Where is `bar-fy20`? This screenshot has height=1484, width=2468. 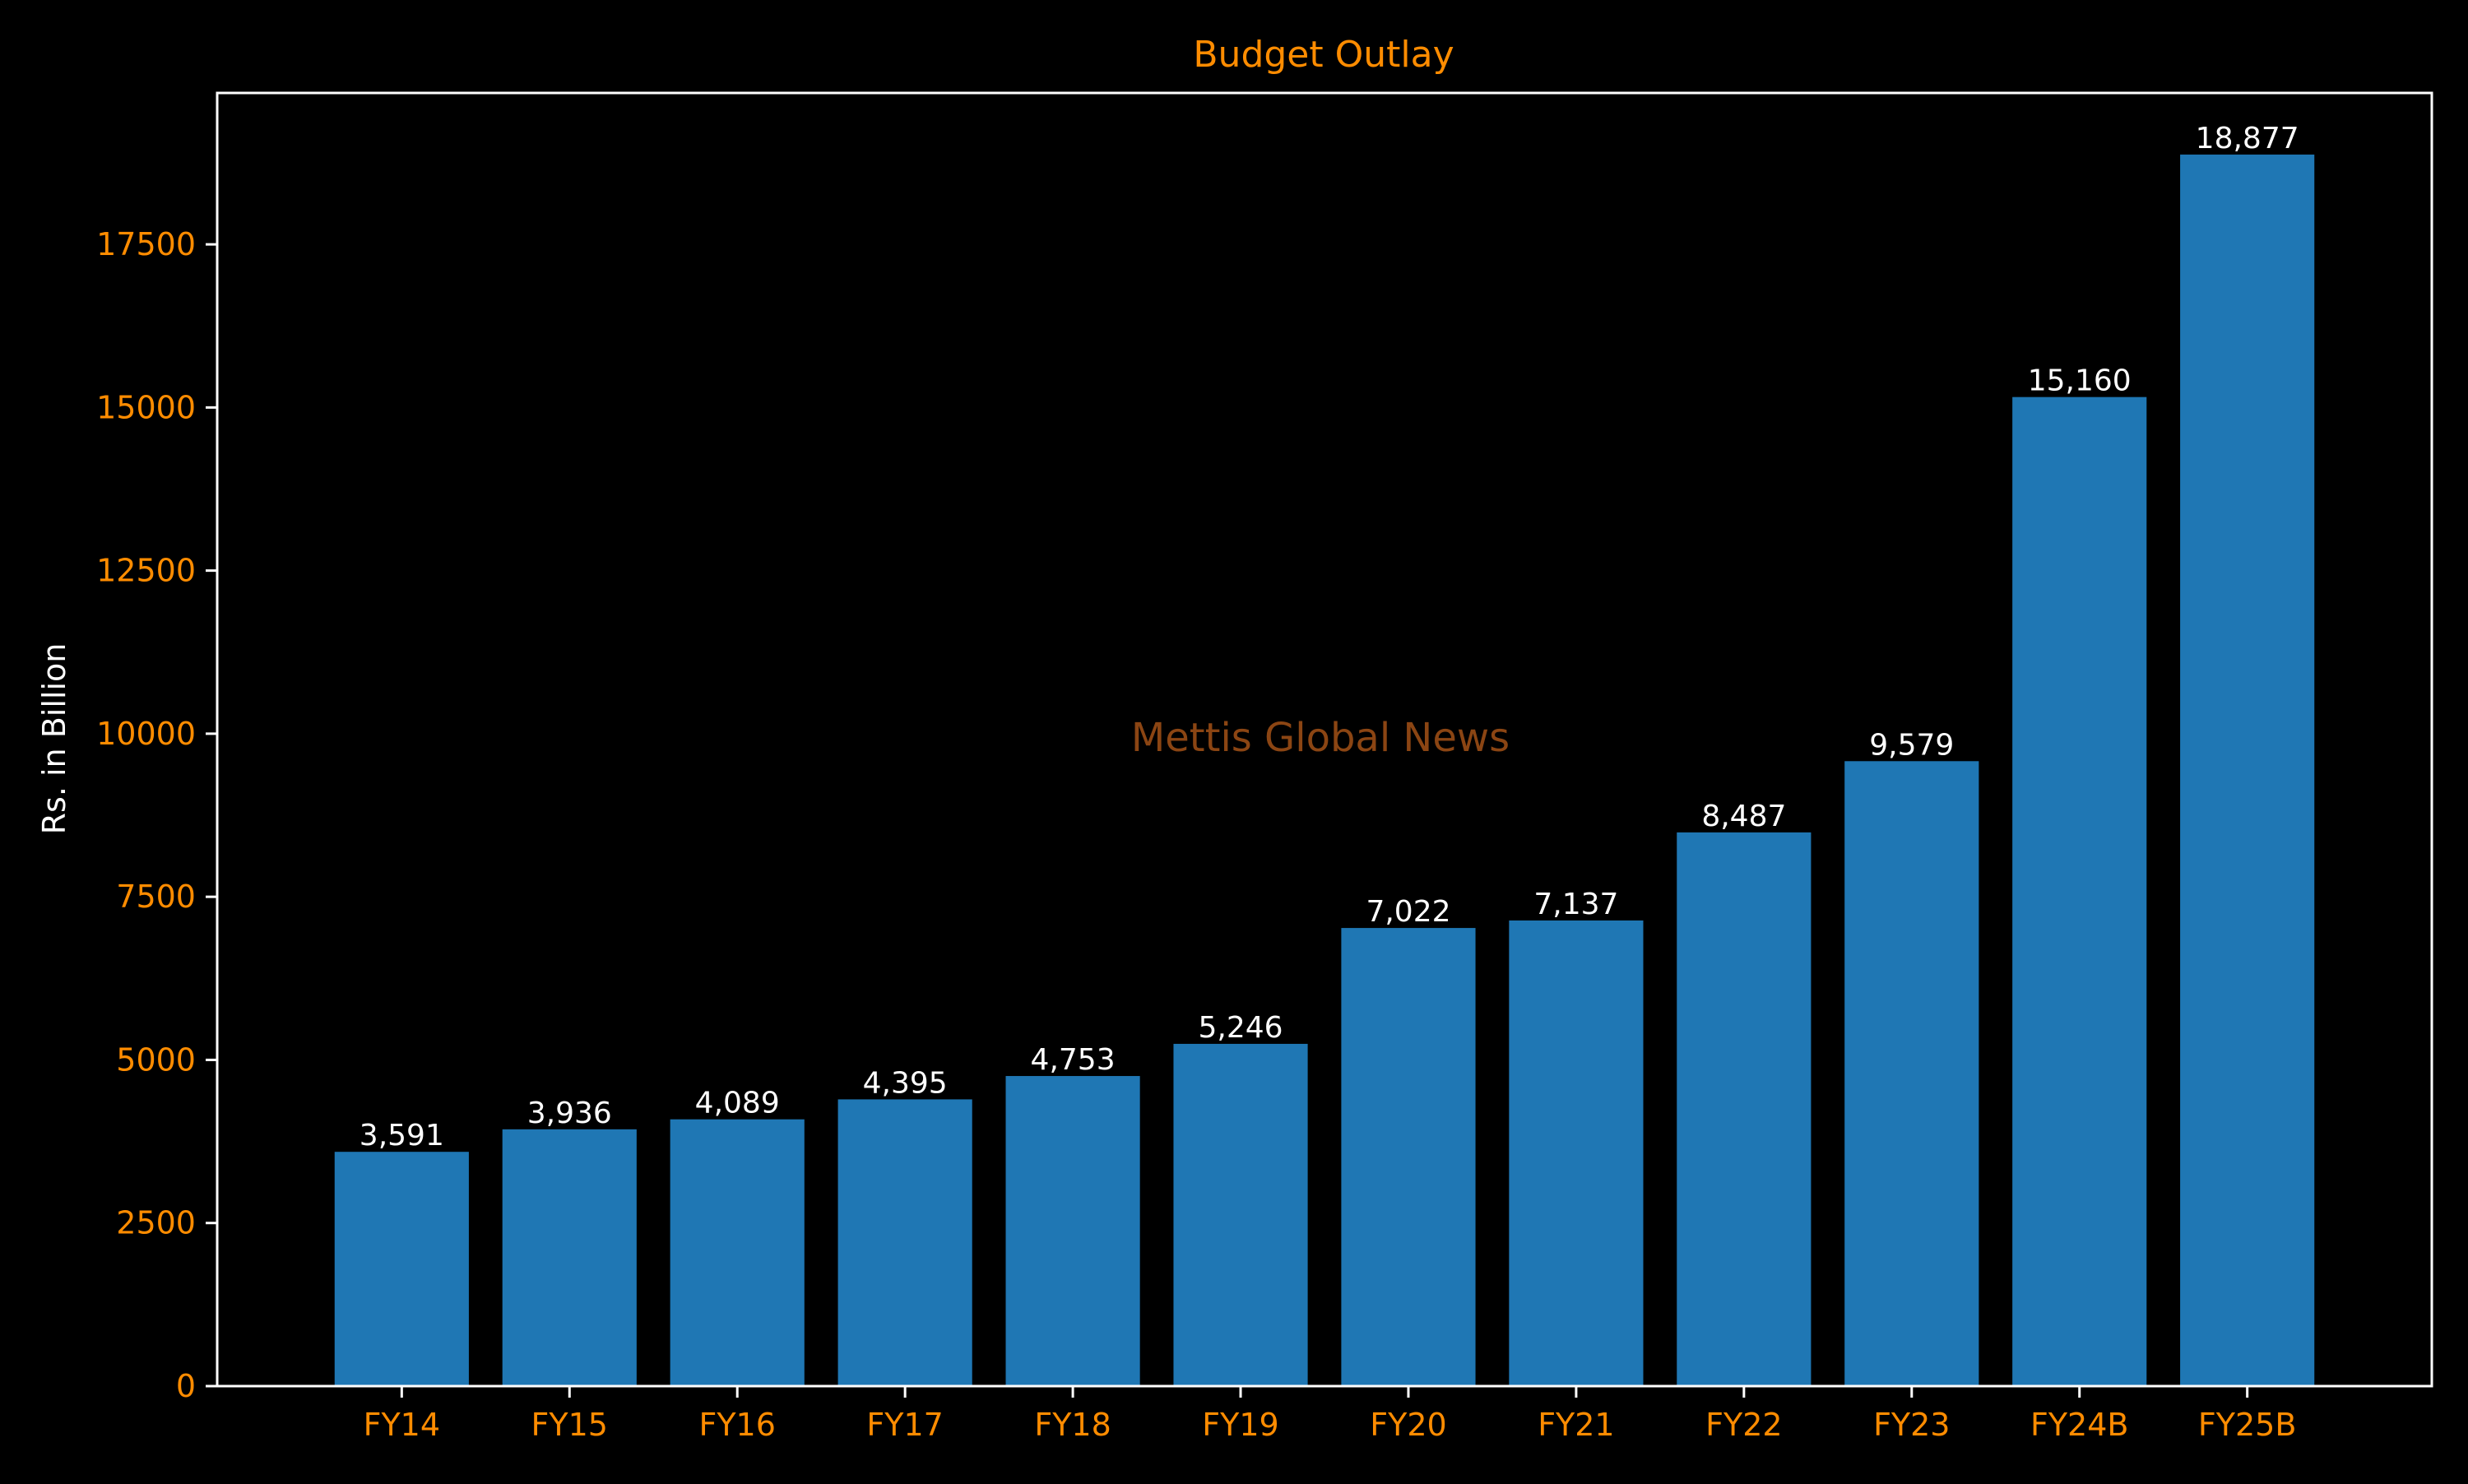 bar-fy20 is located at coordinates (1408, 1157).